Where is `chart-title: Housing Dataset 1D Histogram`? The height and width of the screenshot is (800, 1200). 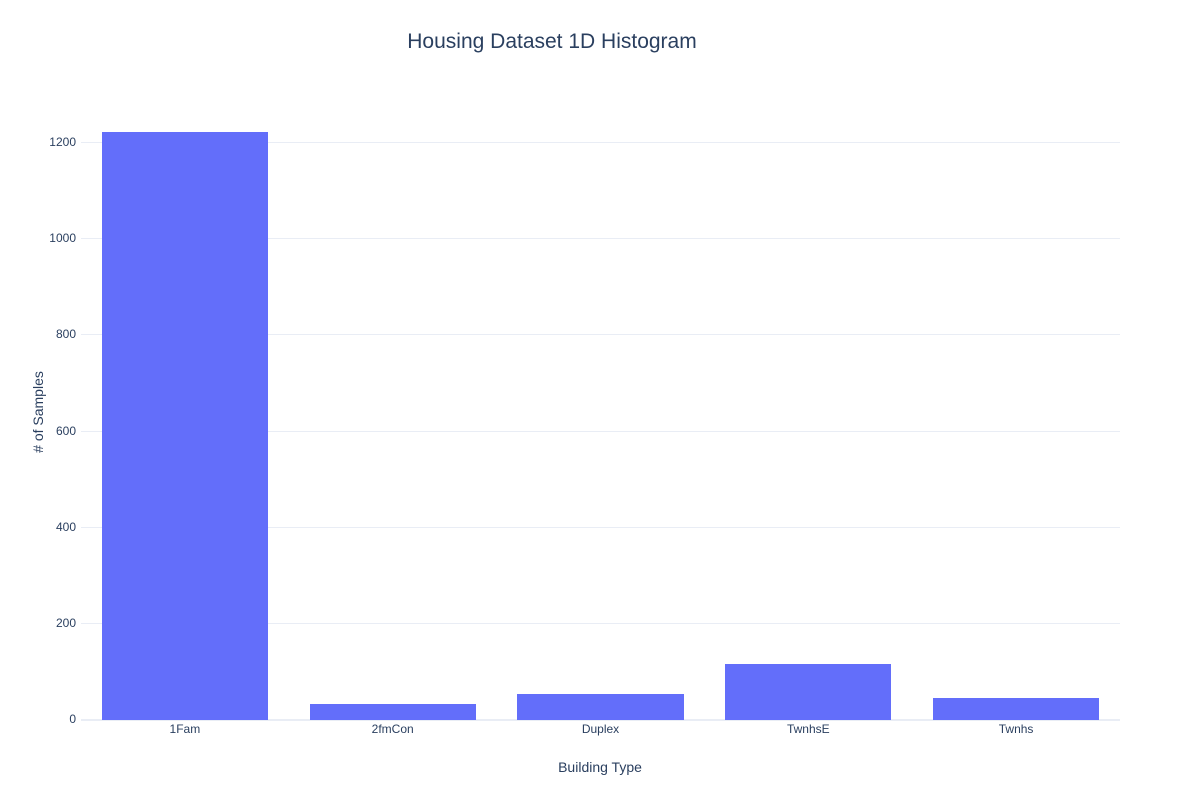
chart-title: Housing Dataset 1D Histogram is located at coordinates (552, 41).